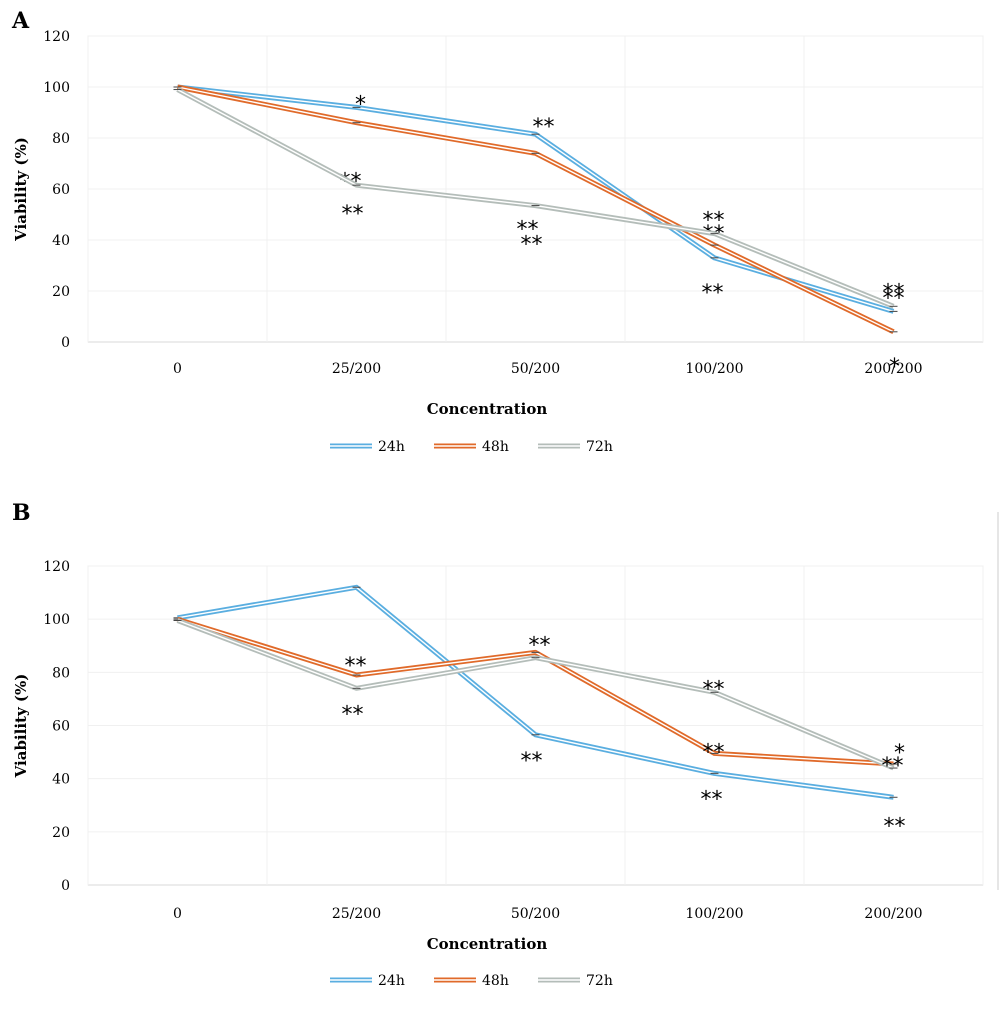  Describe the element at coordinates (539, 691) in the screenshot. I see `series-48h: *******` at that location.